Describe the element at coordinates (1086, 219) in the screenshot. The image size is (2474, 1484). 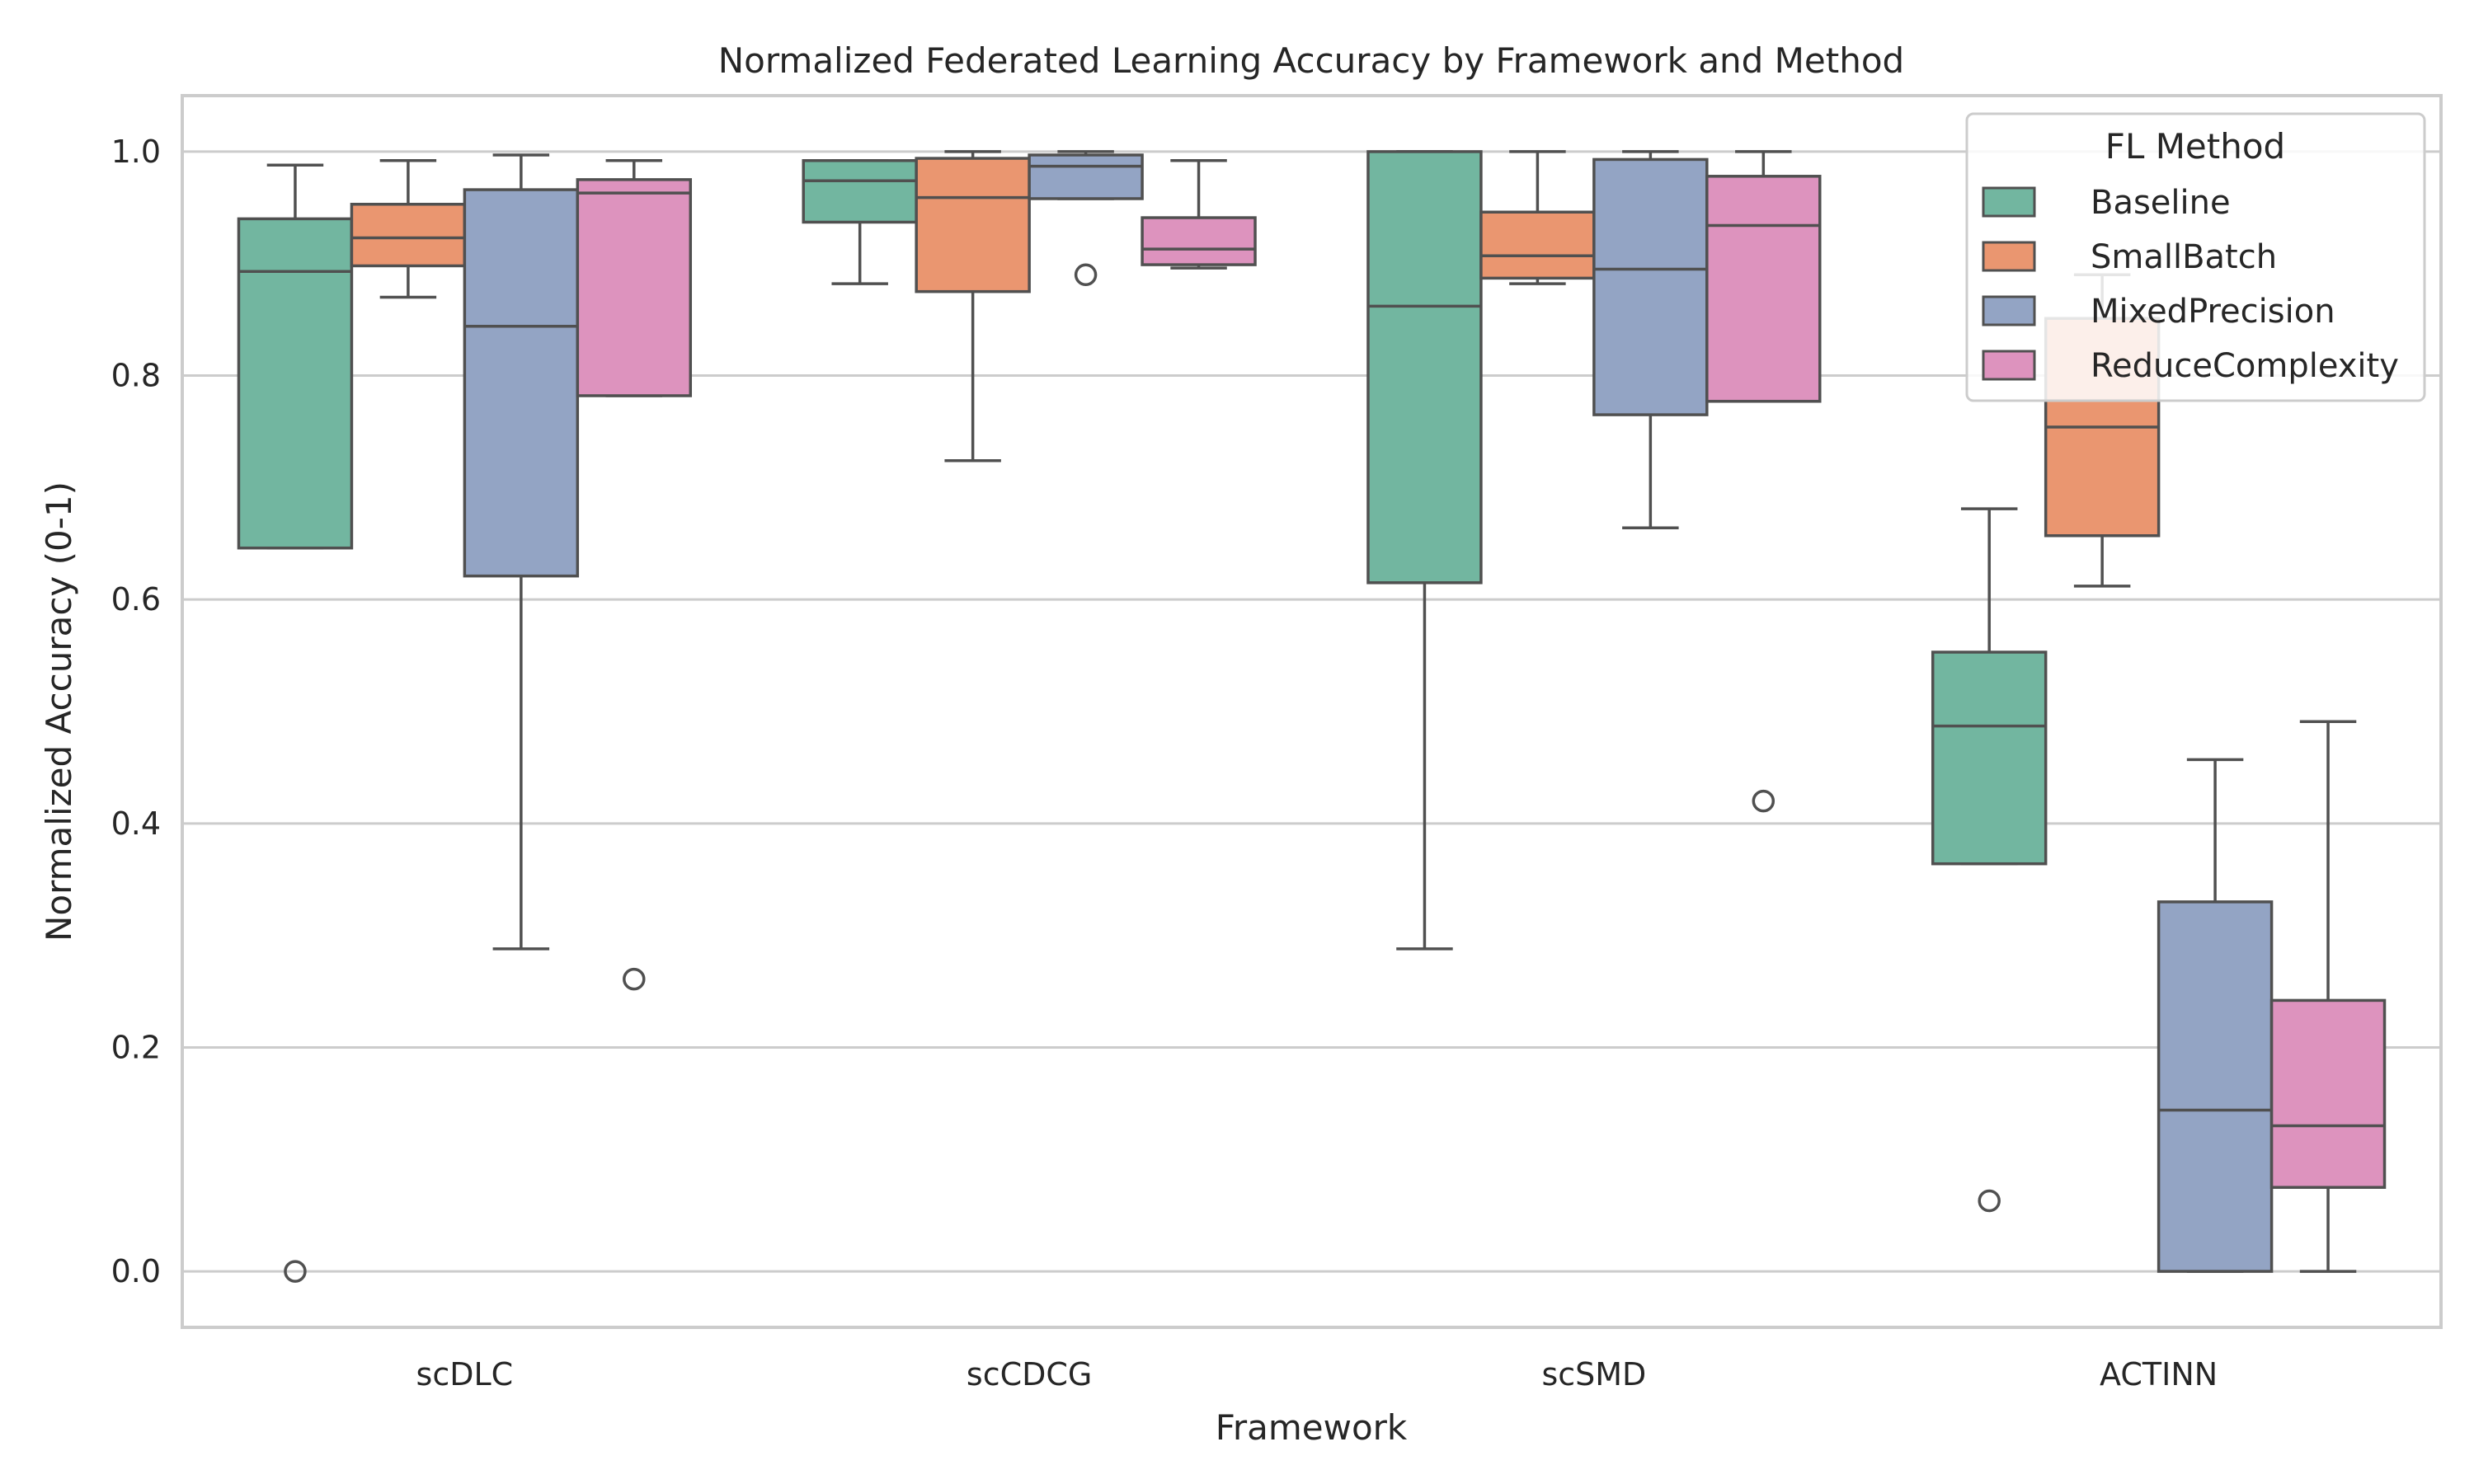
I see `box-MixedPrecision-scCDCG` at that location.